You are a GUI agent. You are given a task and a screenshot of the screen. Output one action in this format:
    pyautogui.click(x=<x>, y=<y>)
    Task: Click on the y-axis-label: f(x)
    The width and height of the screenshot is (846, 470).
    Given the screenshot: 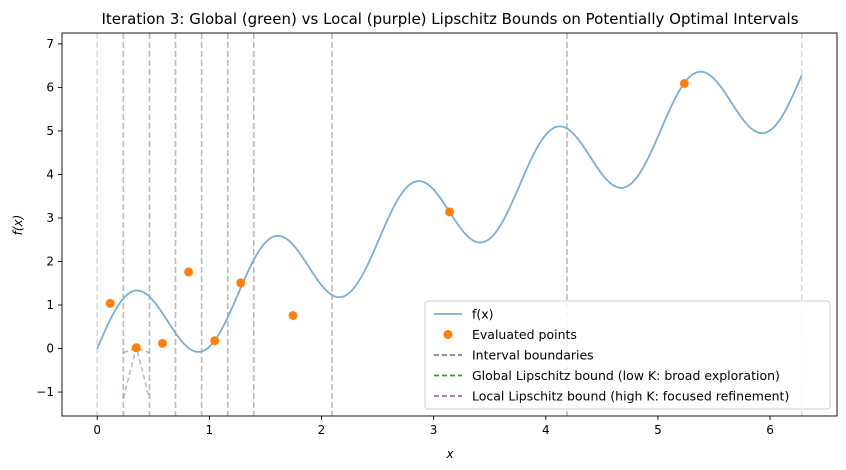 What is the action you would take?
    pyautogui.click(x=18, y=225)
    